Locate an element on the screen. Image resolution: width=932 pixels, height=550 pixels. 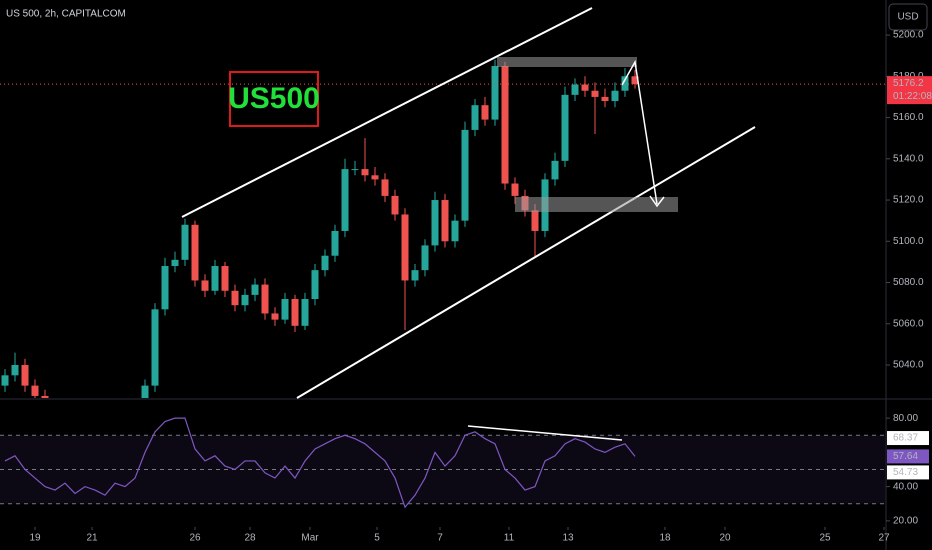
y-tick-label: 5040.0 is located at coordinates (908, 365).